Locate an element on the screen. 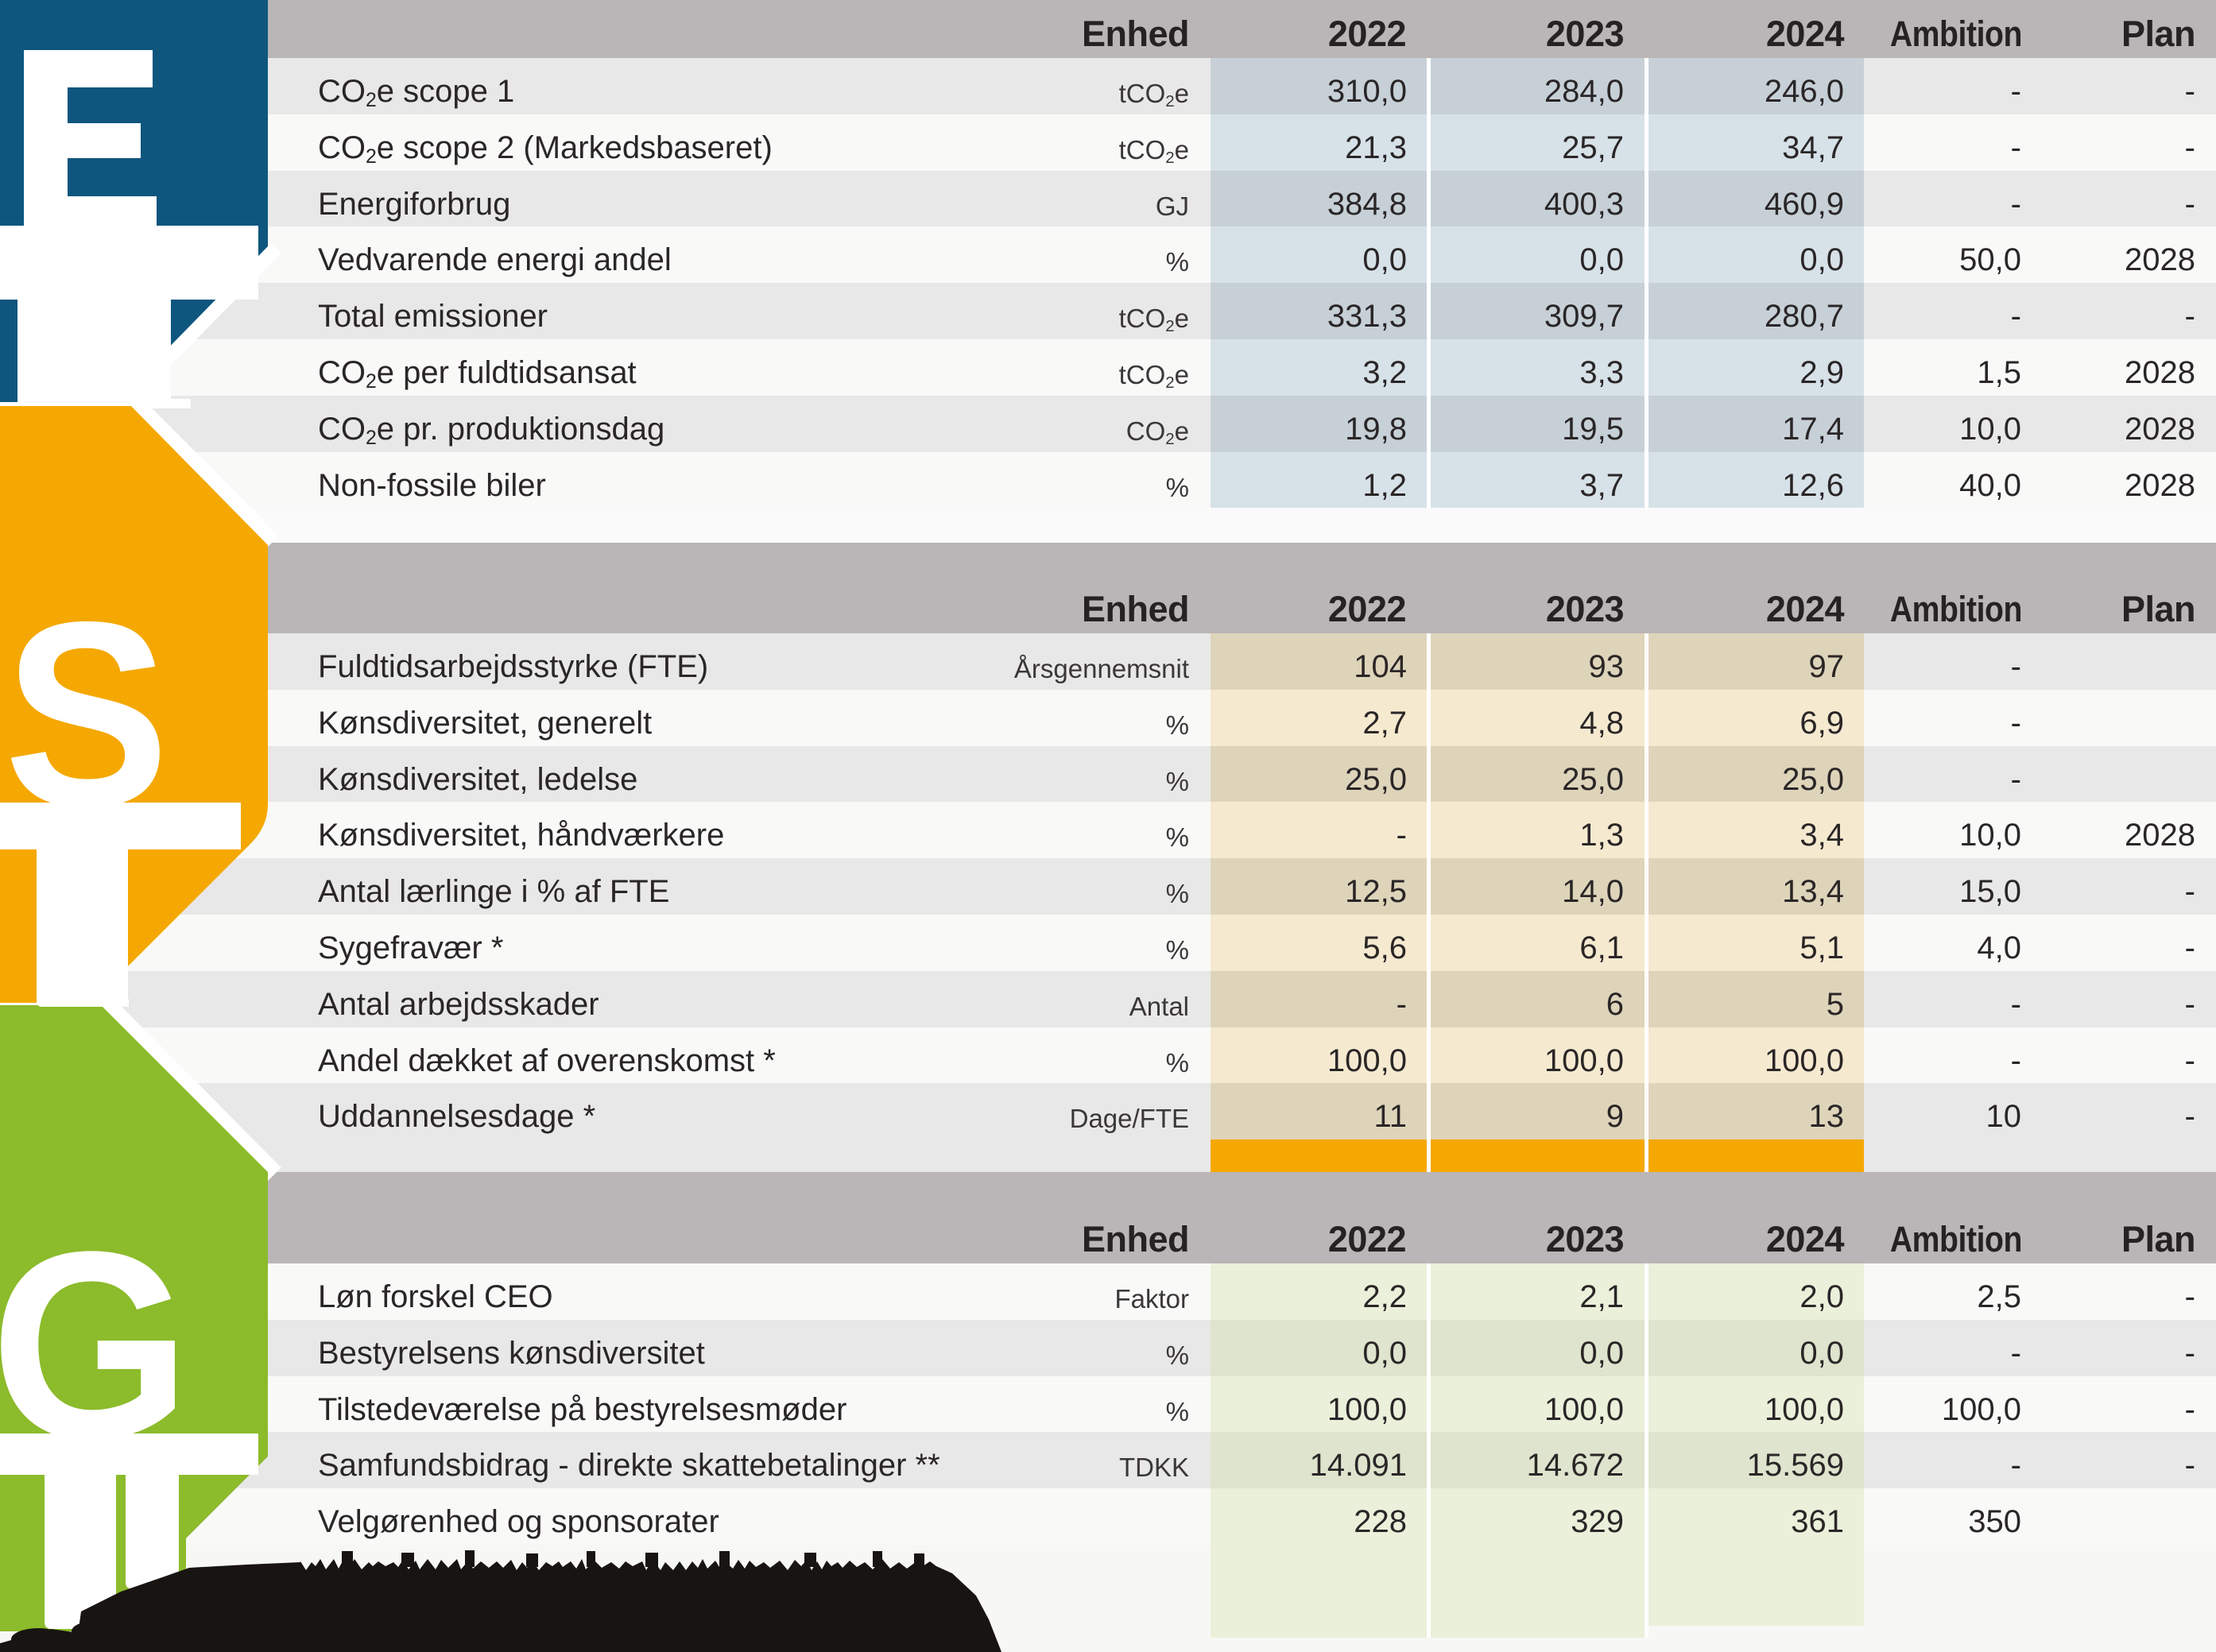  svg-text: G is located at coordinates (95, 1346).